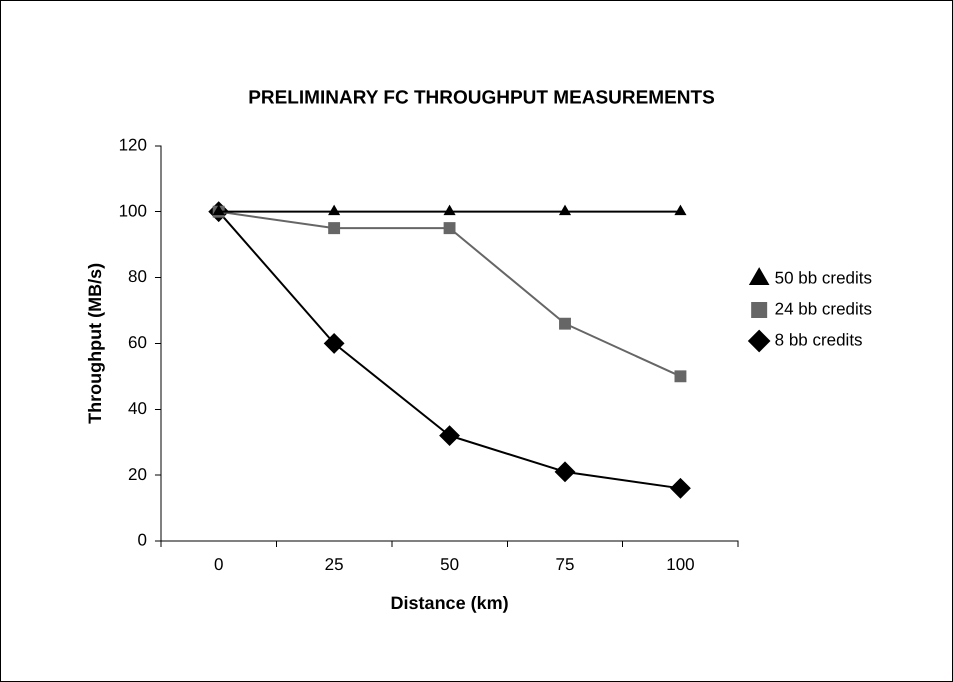  What do you see at coordinates (137, 474) in the screenshot?
I see `y-tick-label: 20` at bounding box center [137, 474].